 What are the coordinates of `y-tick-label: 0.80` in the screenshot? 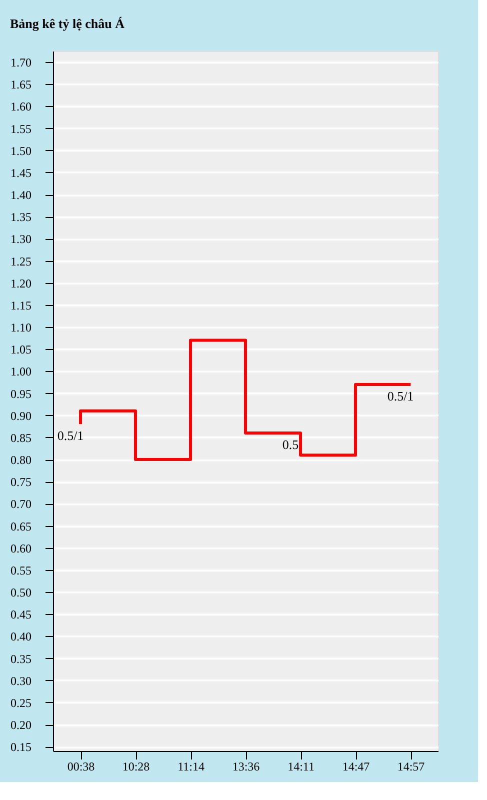 It's located at (21, 460).